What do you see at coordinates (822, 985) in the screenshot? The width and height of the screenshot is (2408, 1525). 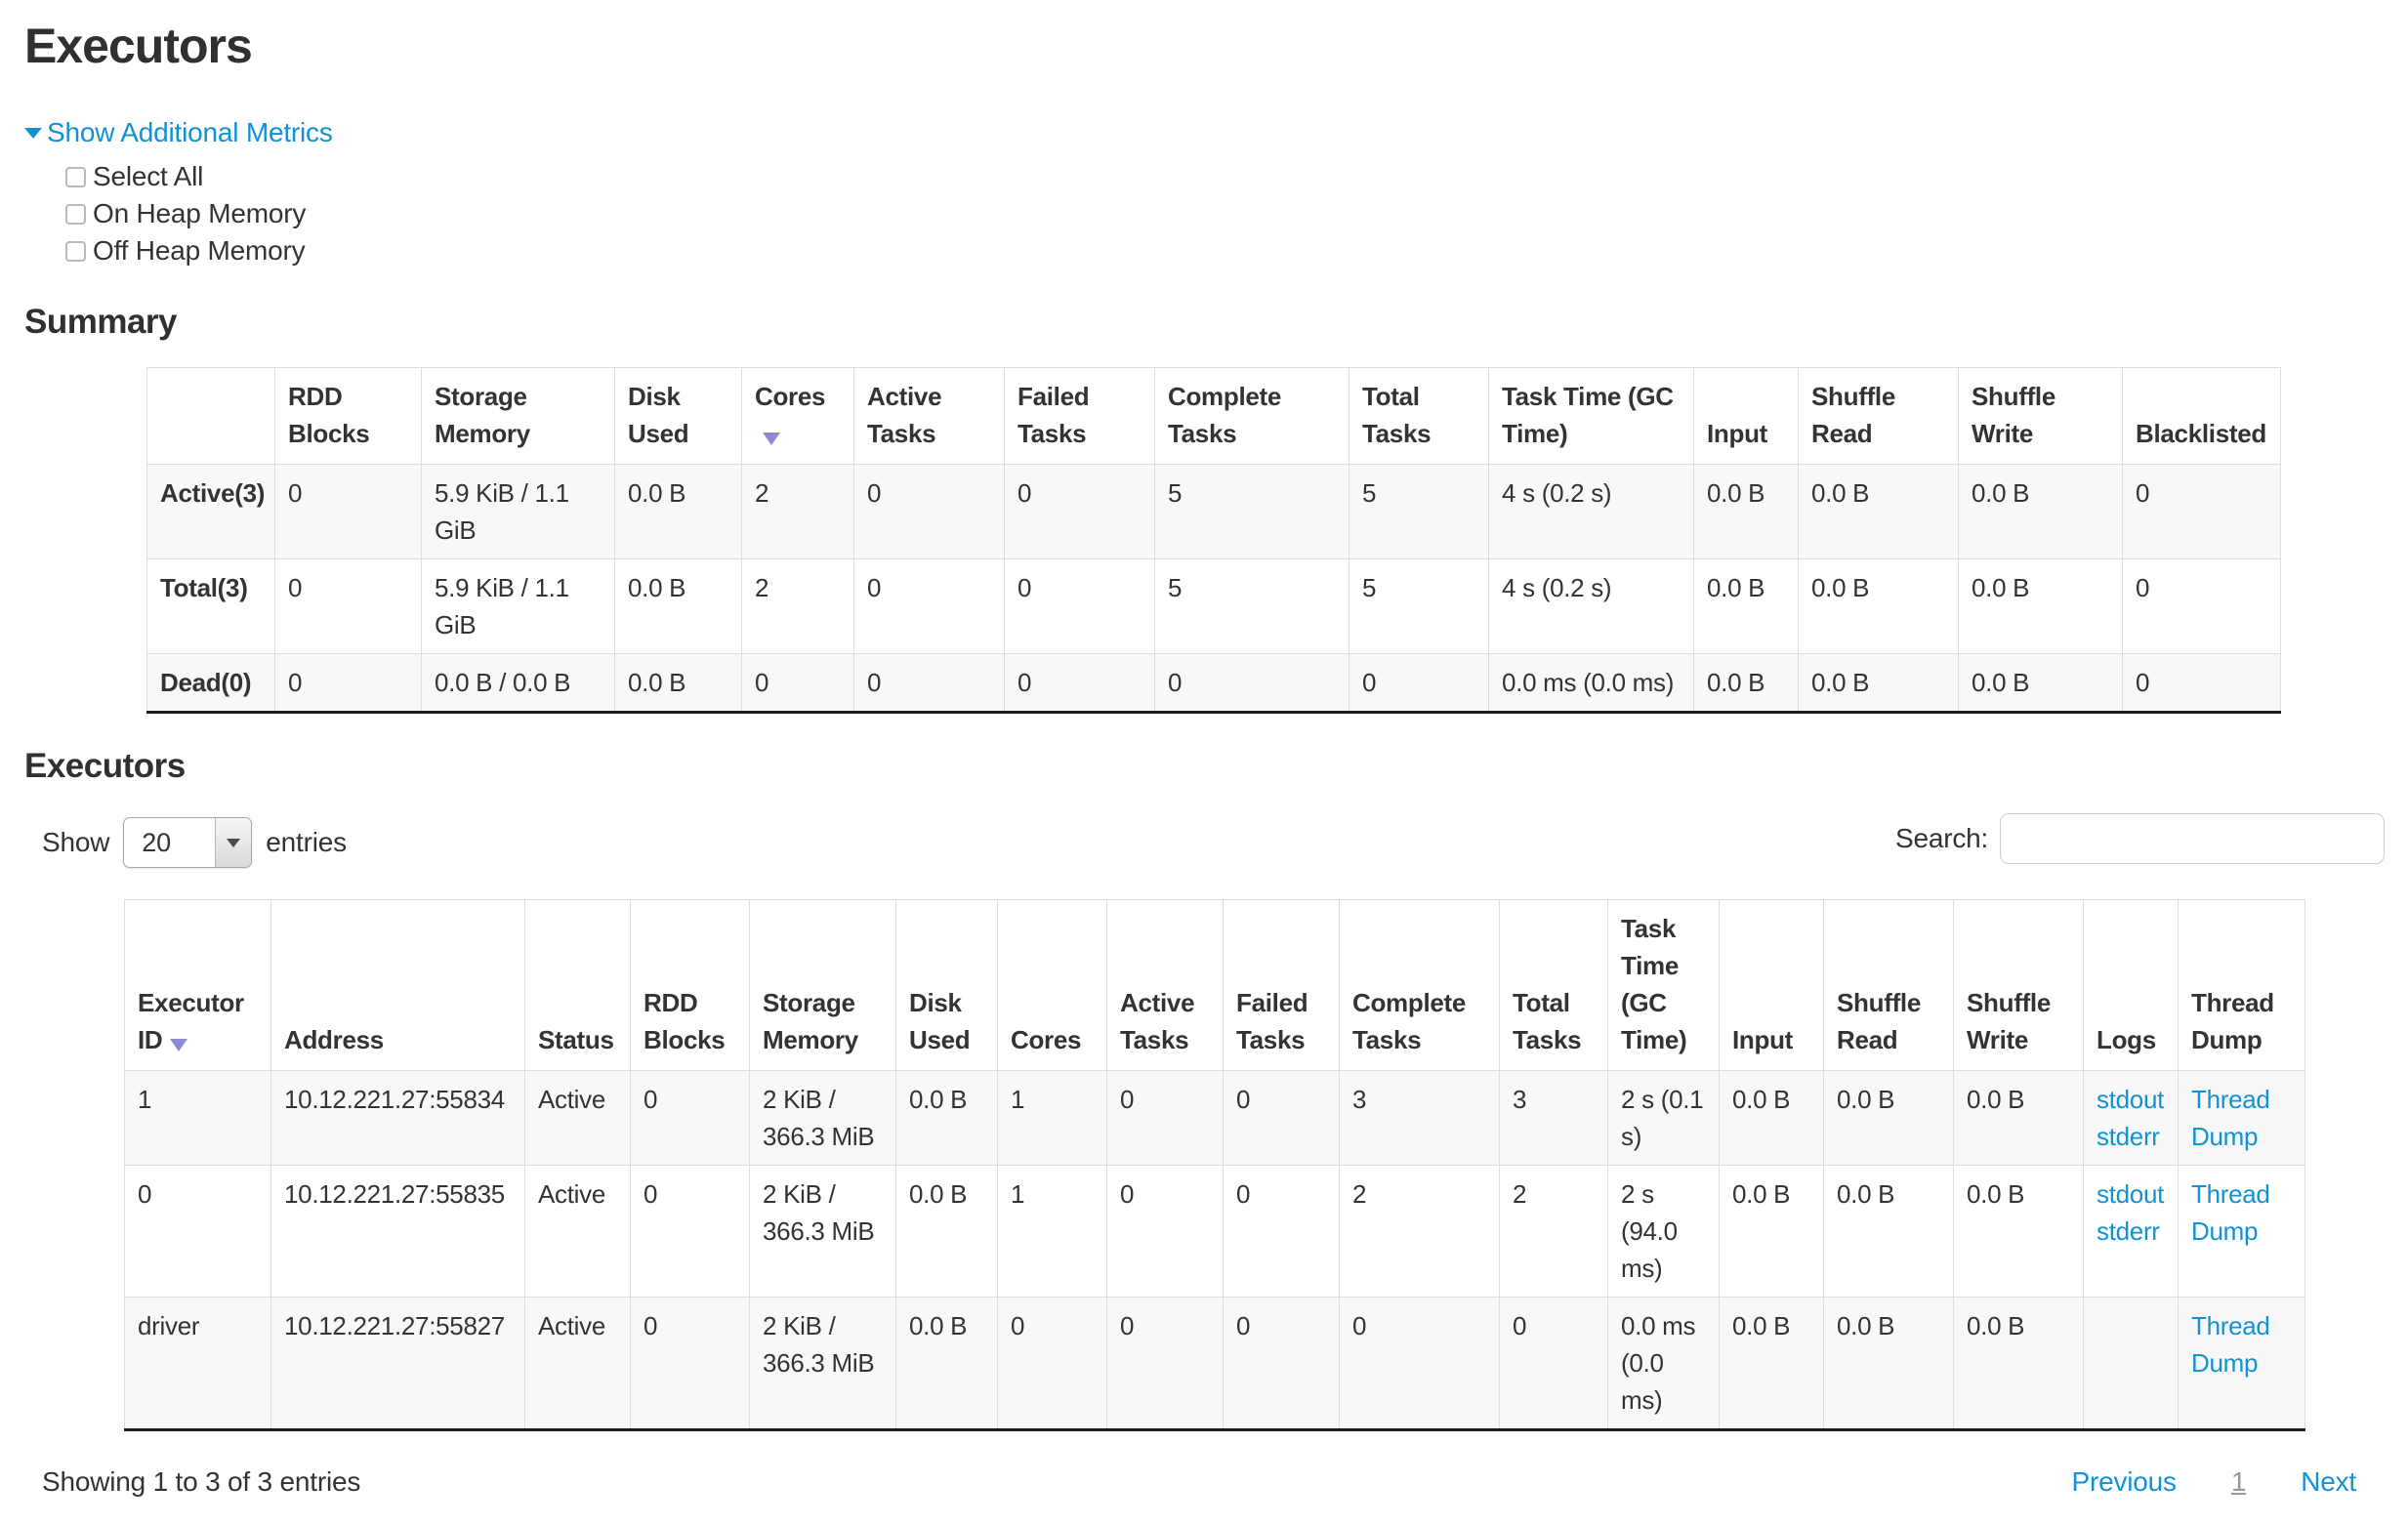 I see `executors-col-storage-memory: Storage Memory` at bounding box center [822, 985].